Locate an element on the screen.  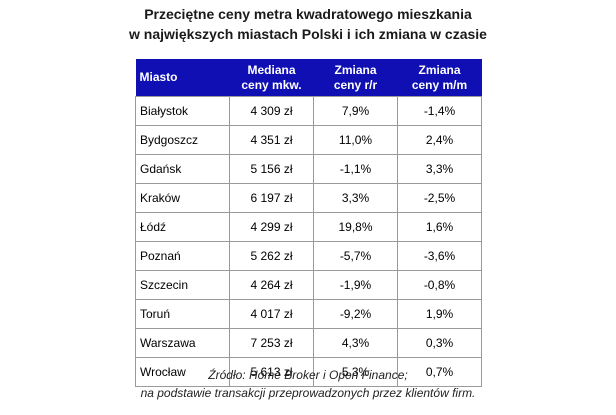
cell-price: 5 156 zł is located at coordinates (271, 169).